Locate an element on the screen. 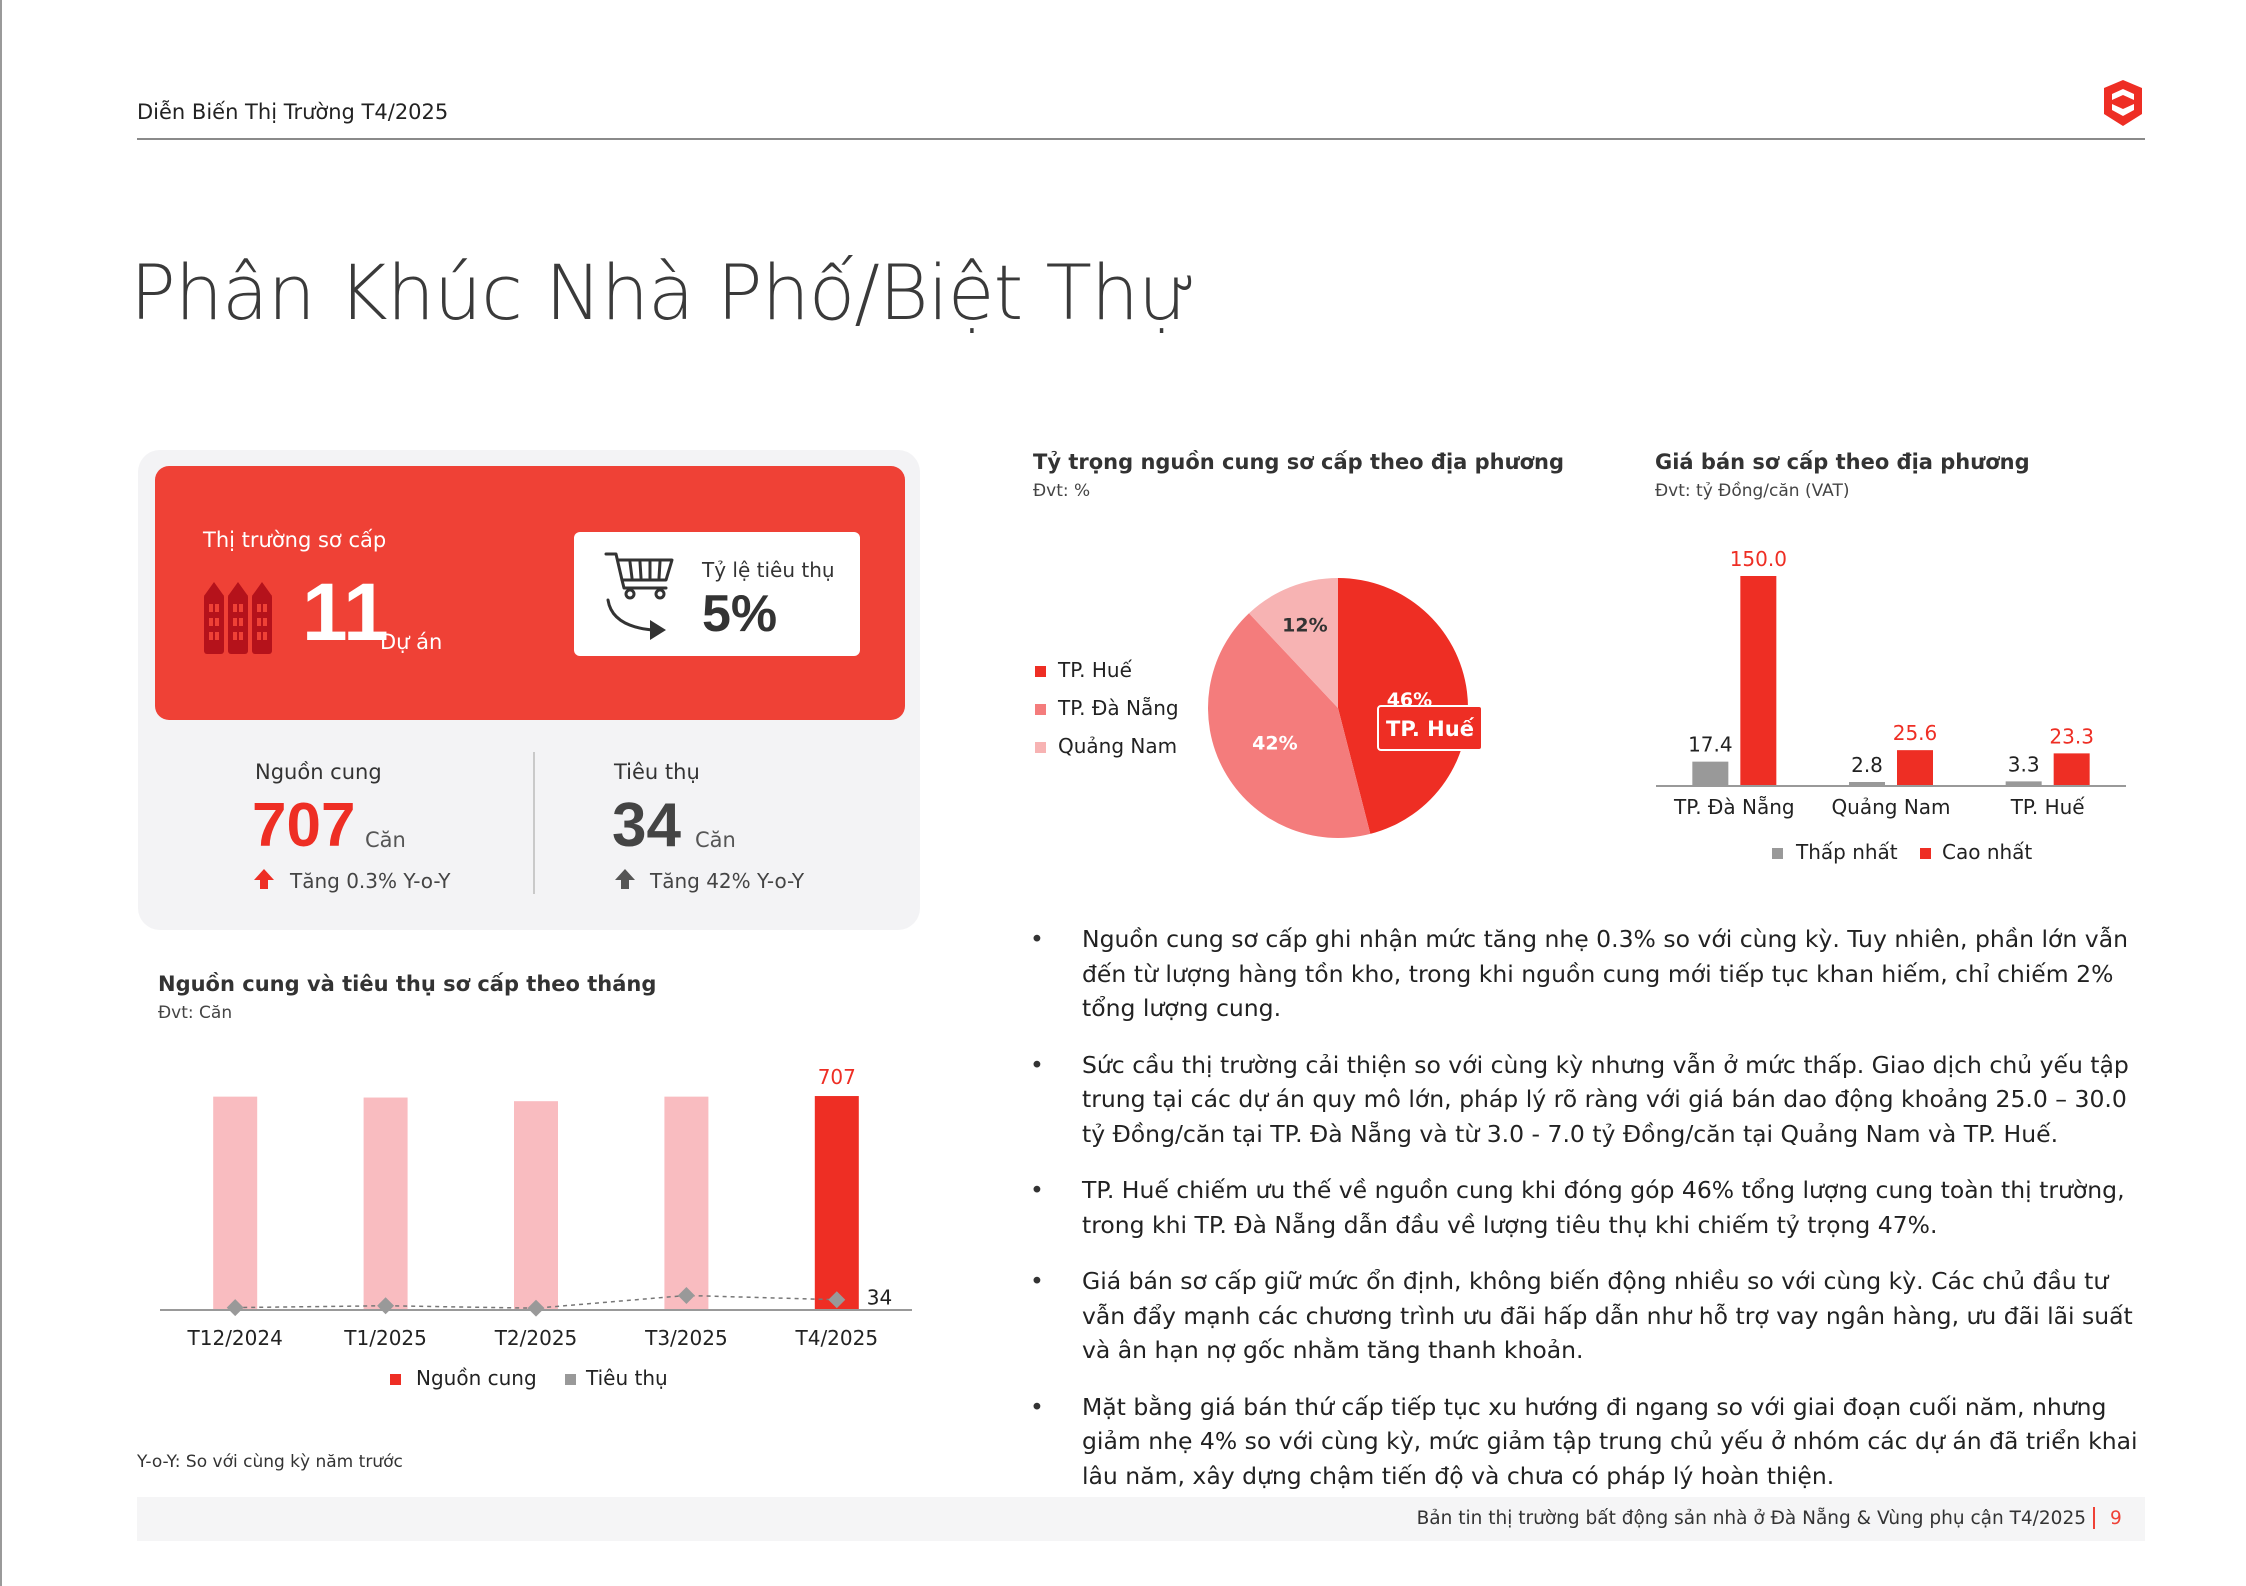 The width and height of the screenshot is (2246, 1586). pie-callout-label: TP. Huế is located at coordinates (1430, 729).